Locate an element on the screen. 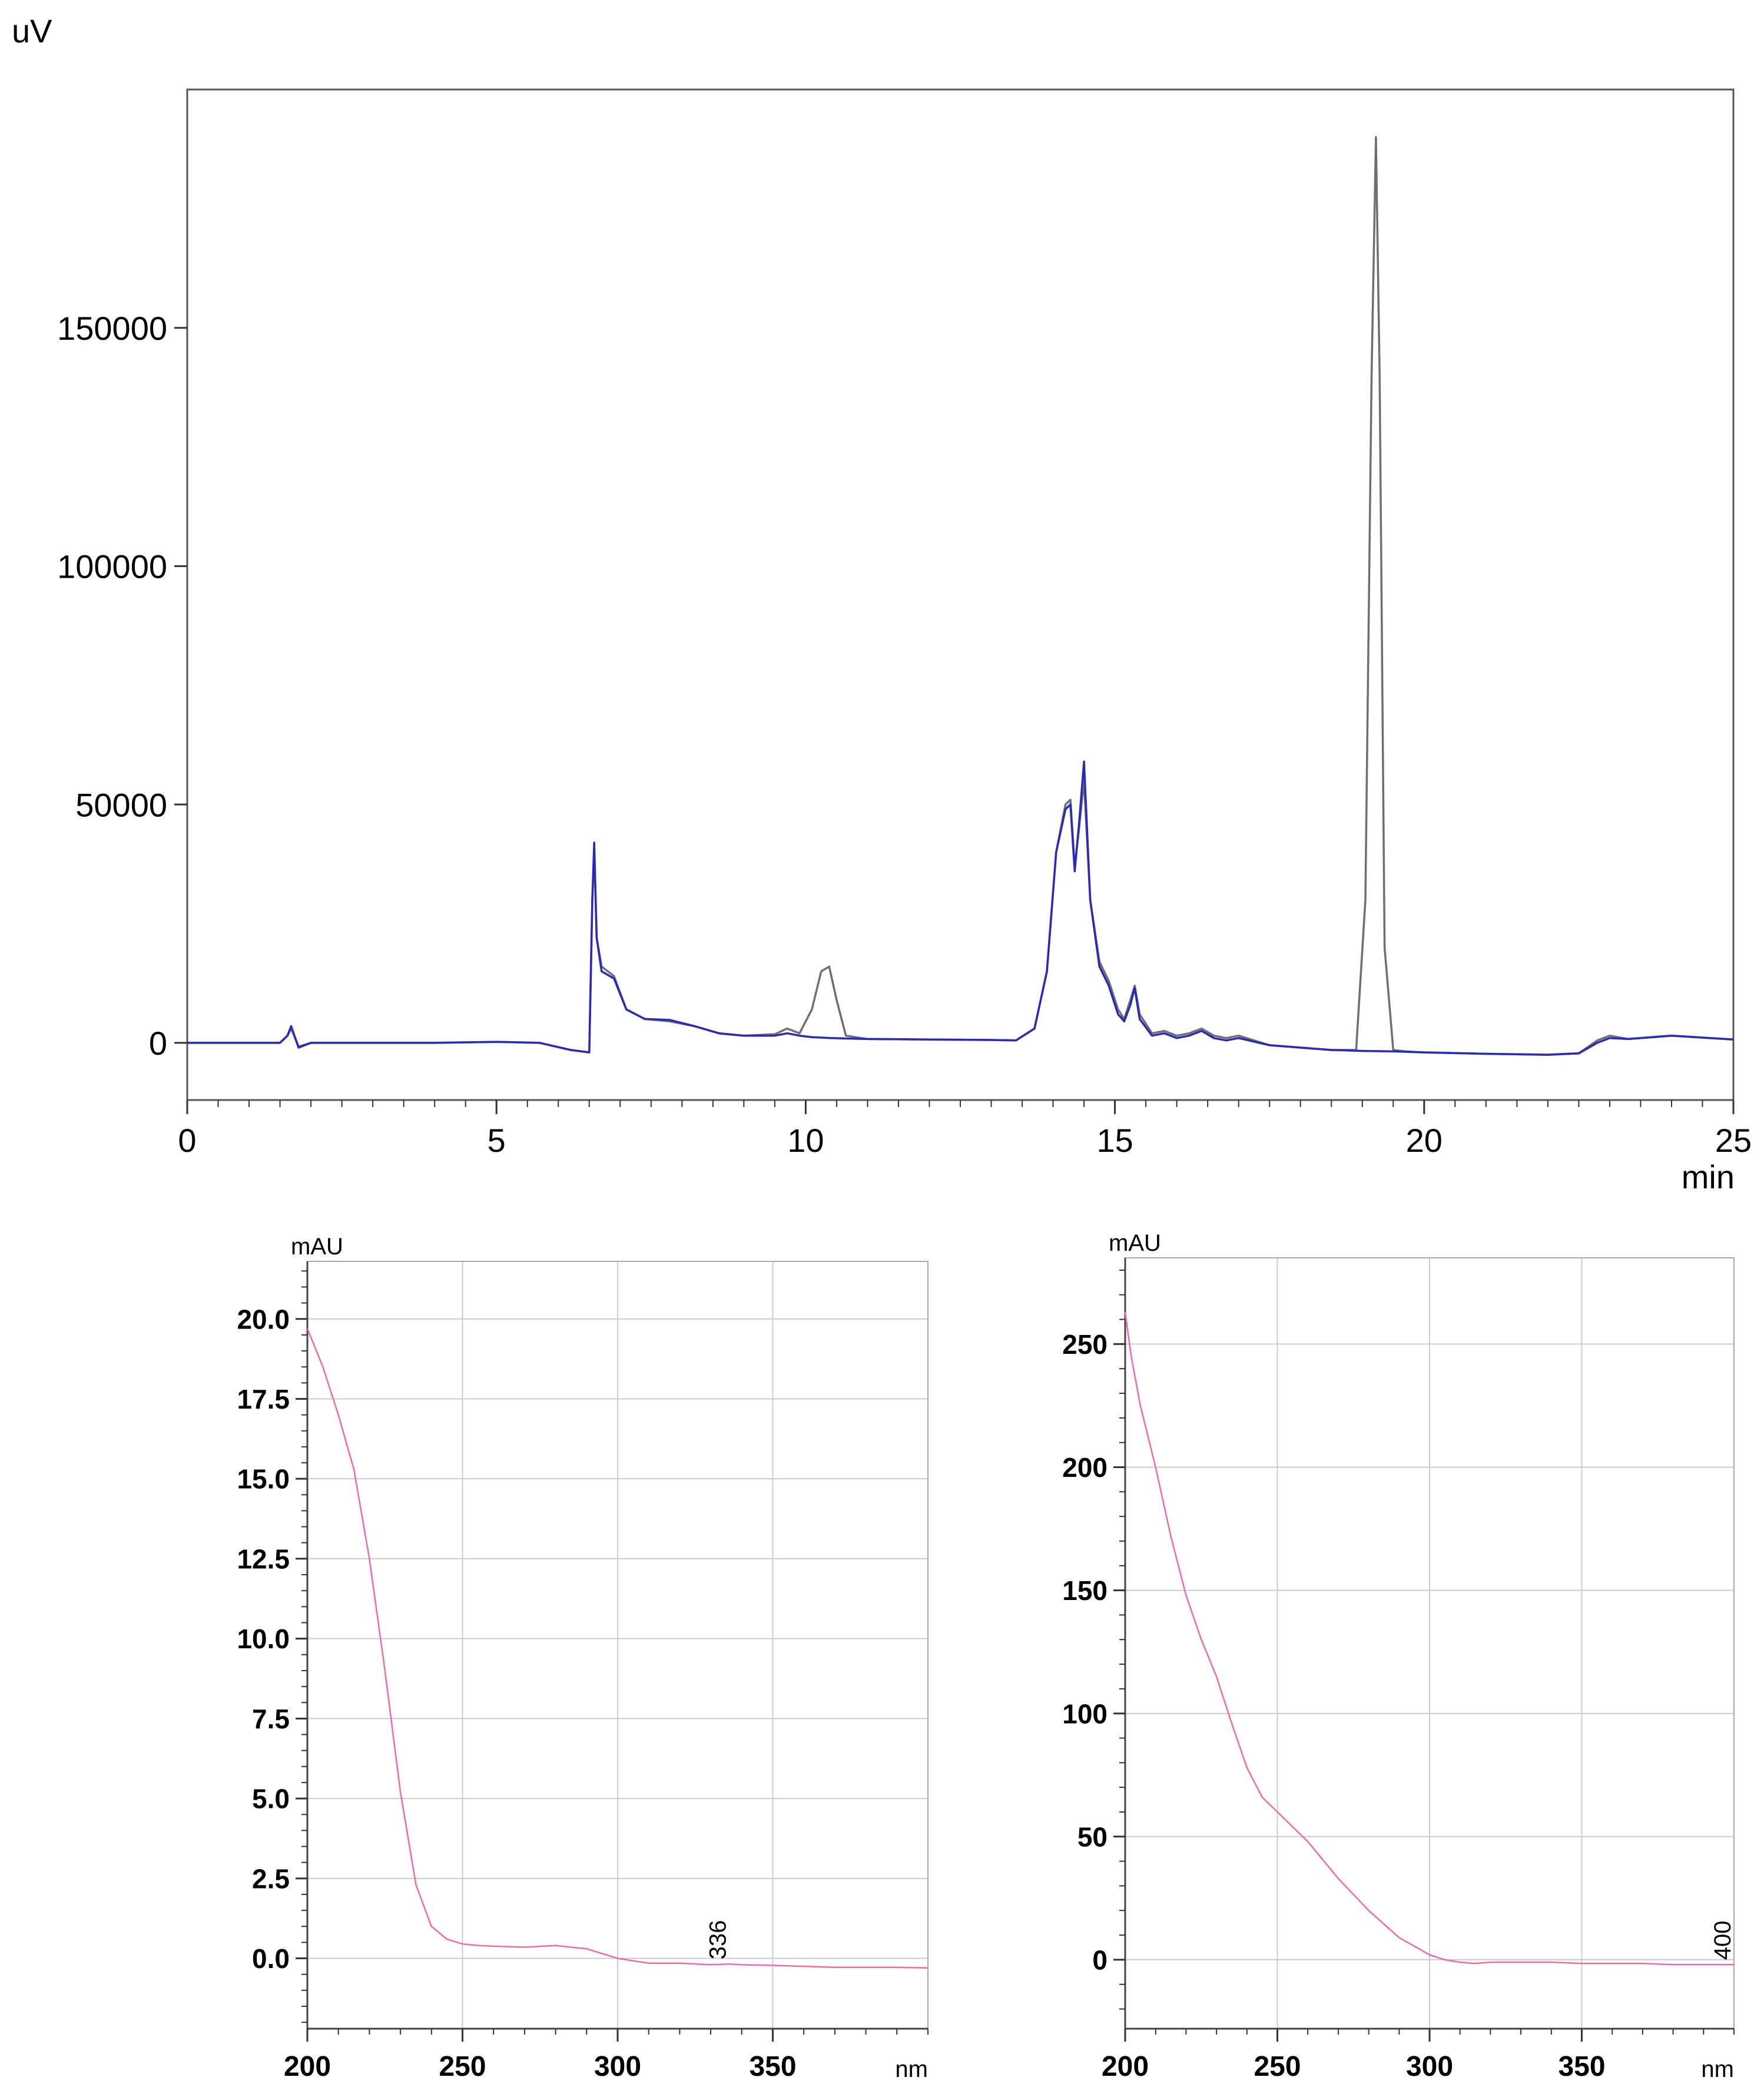  x-axis-label: min is located at coordinates (1708, 1176).